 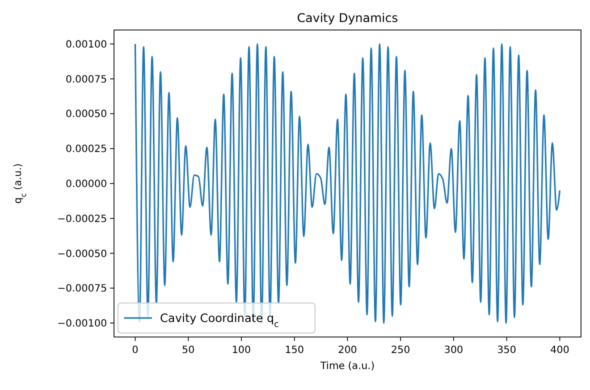 What do you see at coordinates (506, 350) in the screenshot?
I see `x-tick-label: 350` at bounding box center [506, 350].